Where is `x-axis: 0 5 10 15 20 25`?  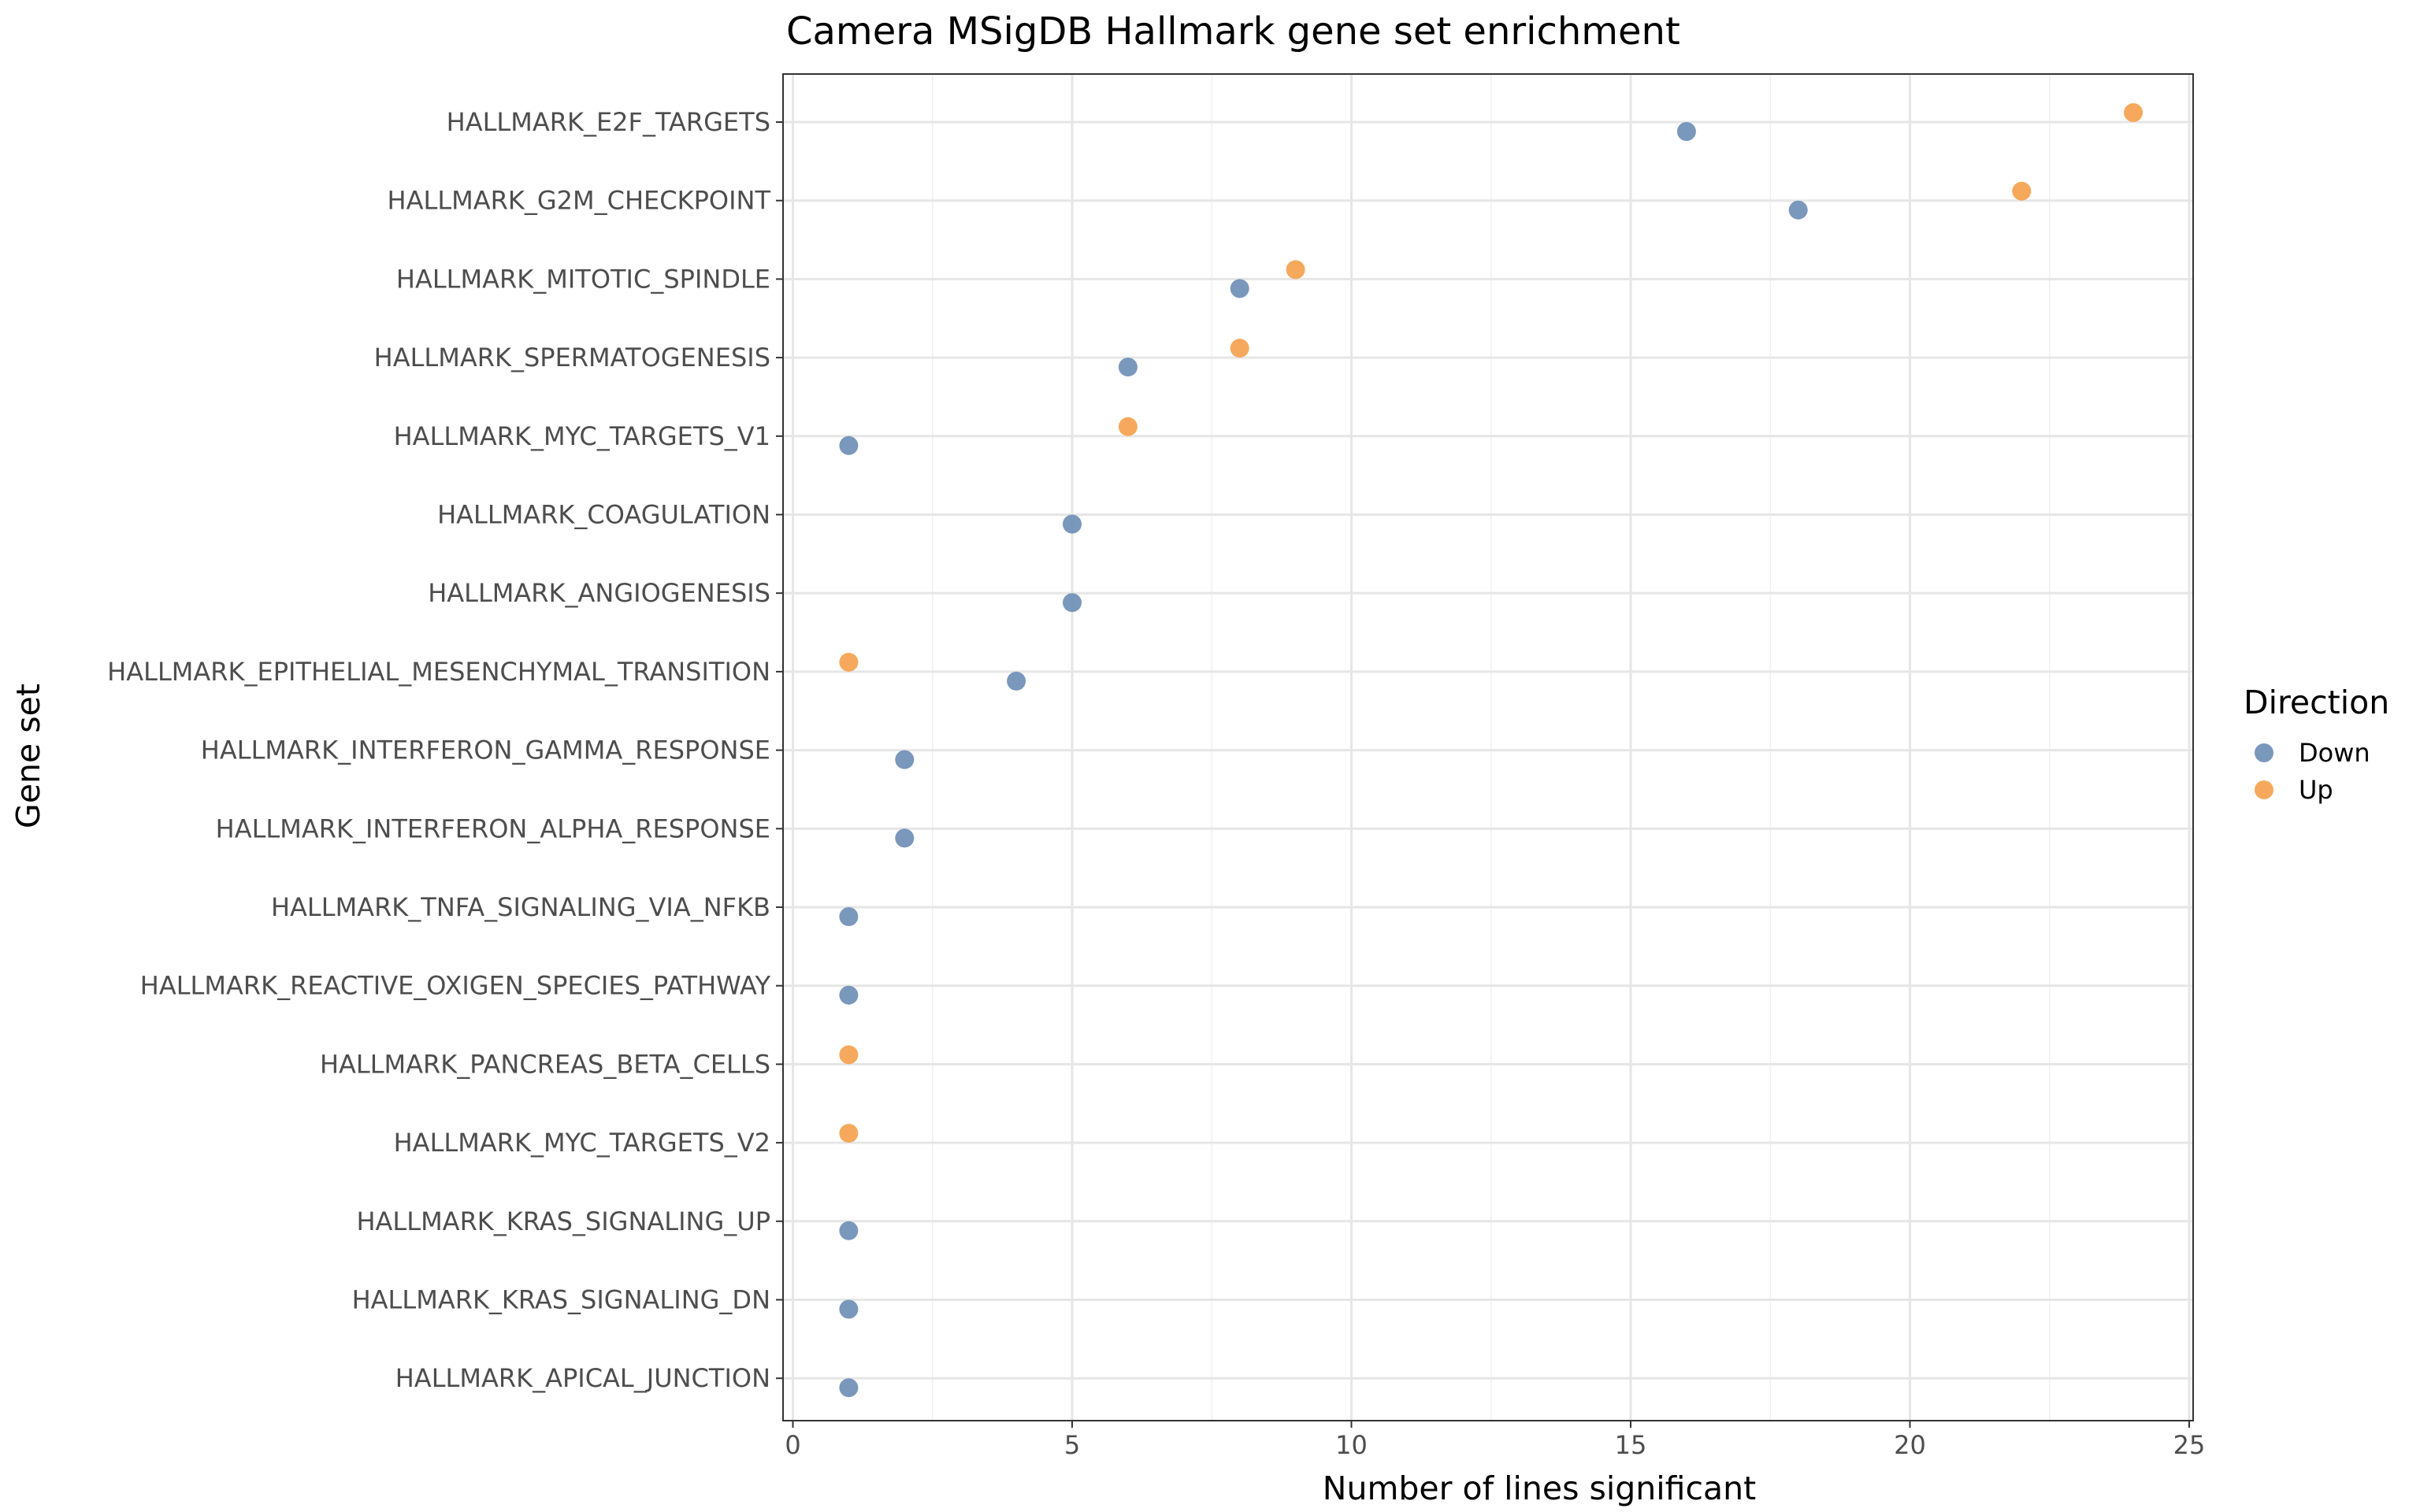 x-axis: 0 5 10 15 20 25 is located at coordinates (1495, 1440).